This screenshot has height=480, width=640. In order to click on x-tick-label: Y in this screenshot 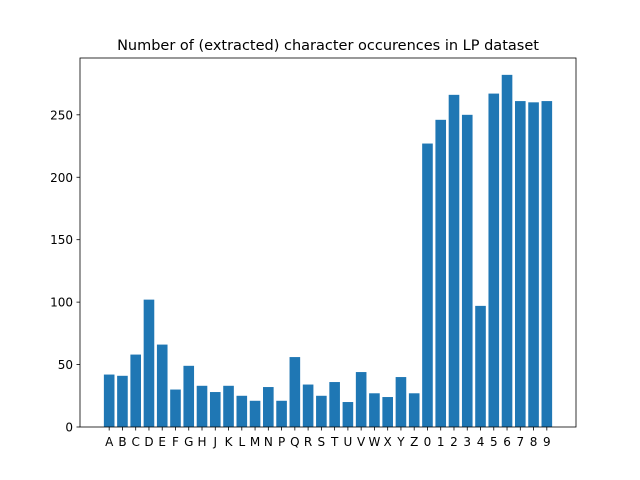, I will do `click(400, 442)`.